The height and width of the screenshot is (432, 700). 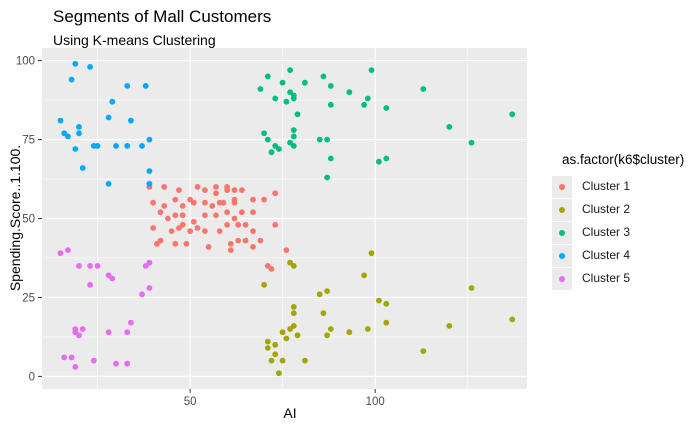 What do you see at coordinates (619, 187) in the screenshot?
I see `legend-item-cluster-1: Cluster 1` at bounding box center [619, 187].